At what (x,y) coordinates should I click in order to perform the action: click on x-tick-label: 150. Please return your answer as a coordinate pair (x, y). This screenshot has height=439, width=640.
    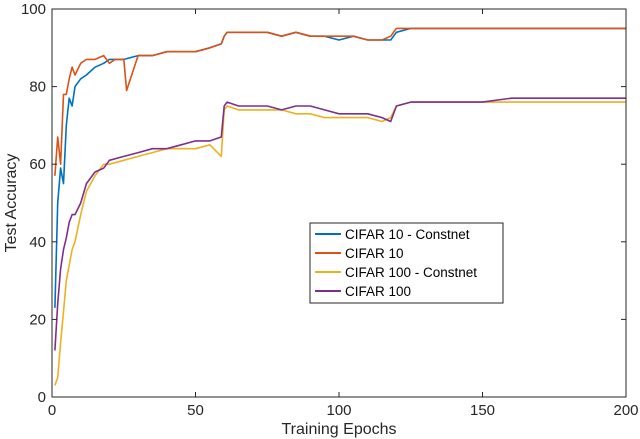
    Looking at the image, I should click on (482, 410).